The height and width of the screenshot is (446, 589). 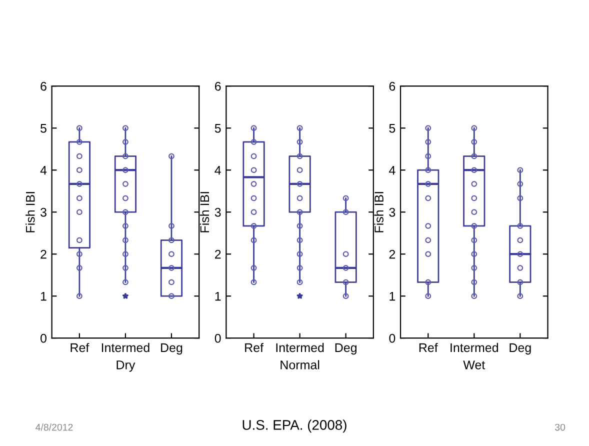 What do you see at coordinates (126, 366) in the screenshot?
I see `x-axis-title: Dry` at bounding box center [126, 366].